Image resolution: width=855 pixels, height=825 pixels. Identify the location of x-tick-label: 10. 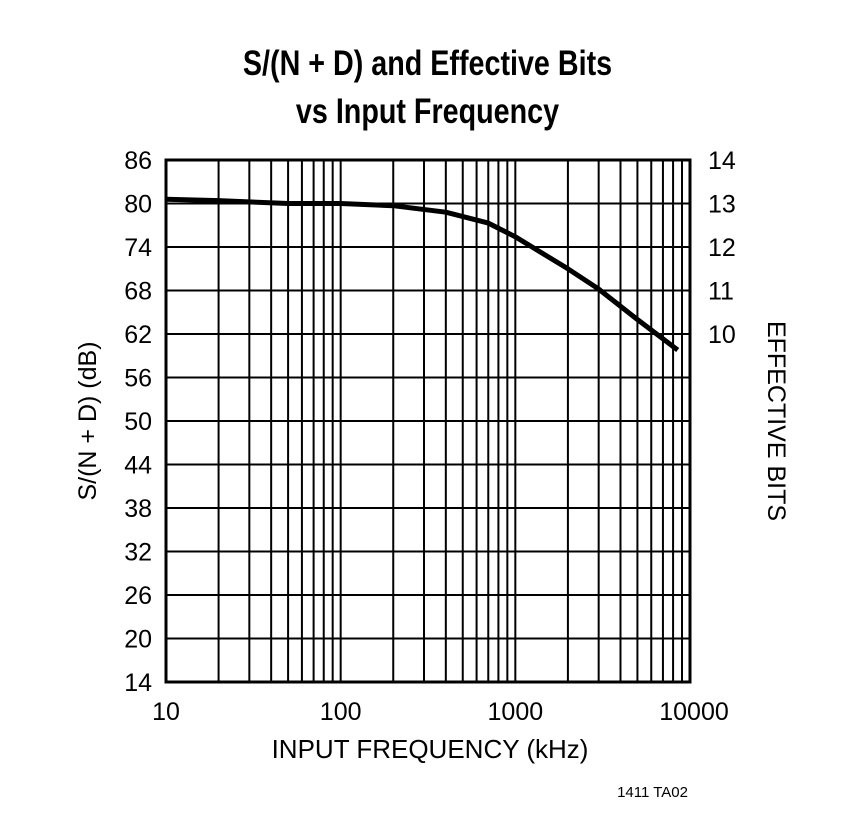
(166, 712).